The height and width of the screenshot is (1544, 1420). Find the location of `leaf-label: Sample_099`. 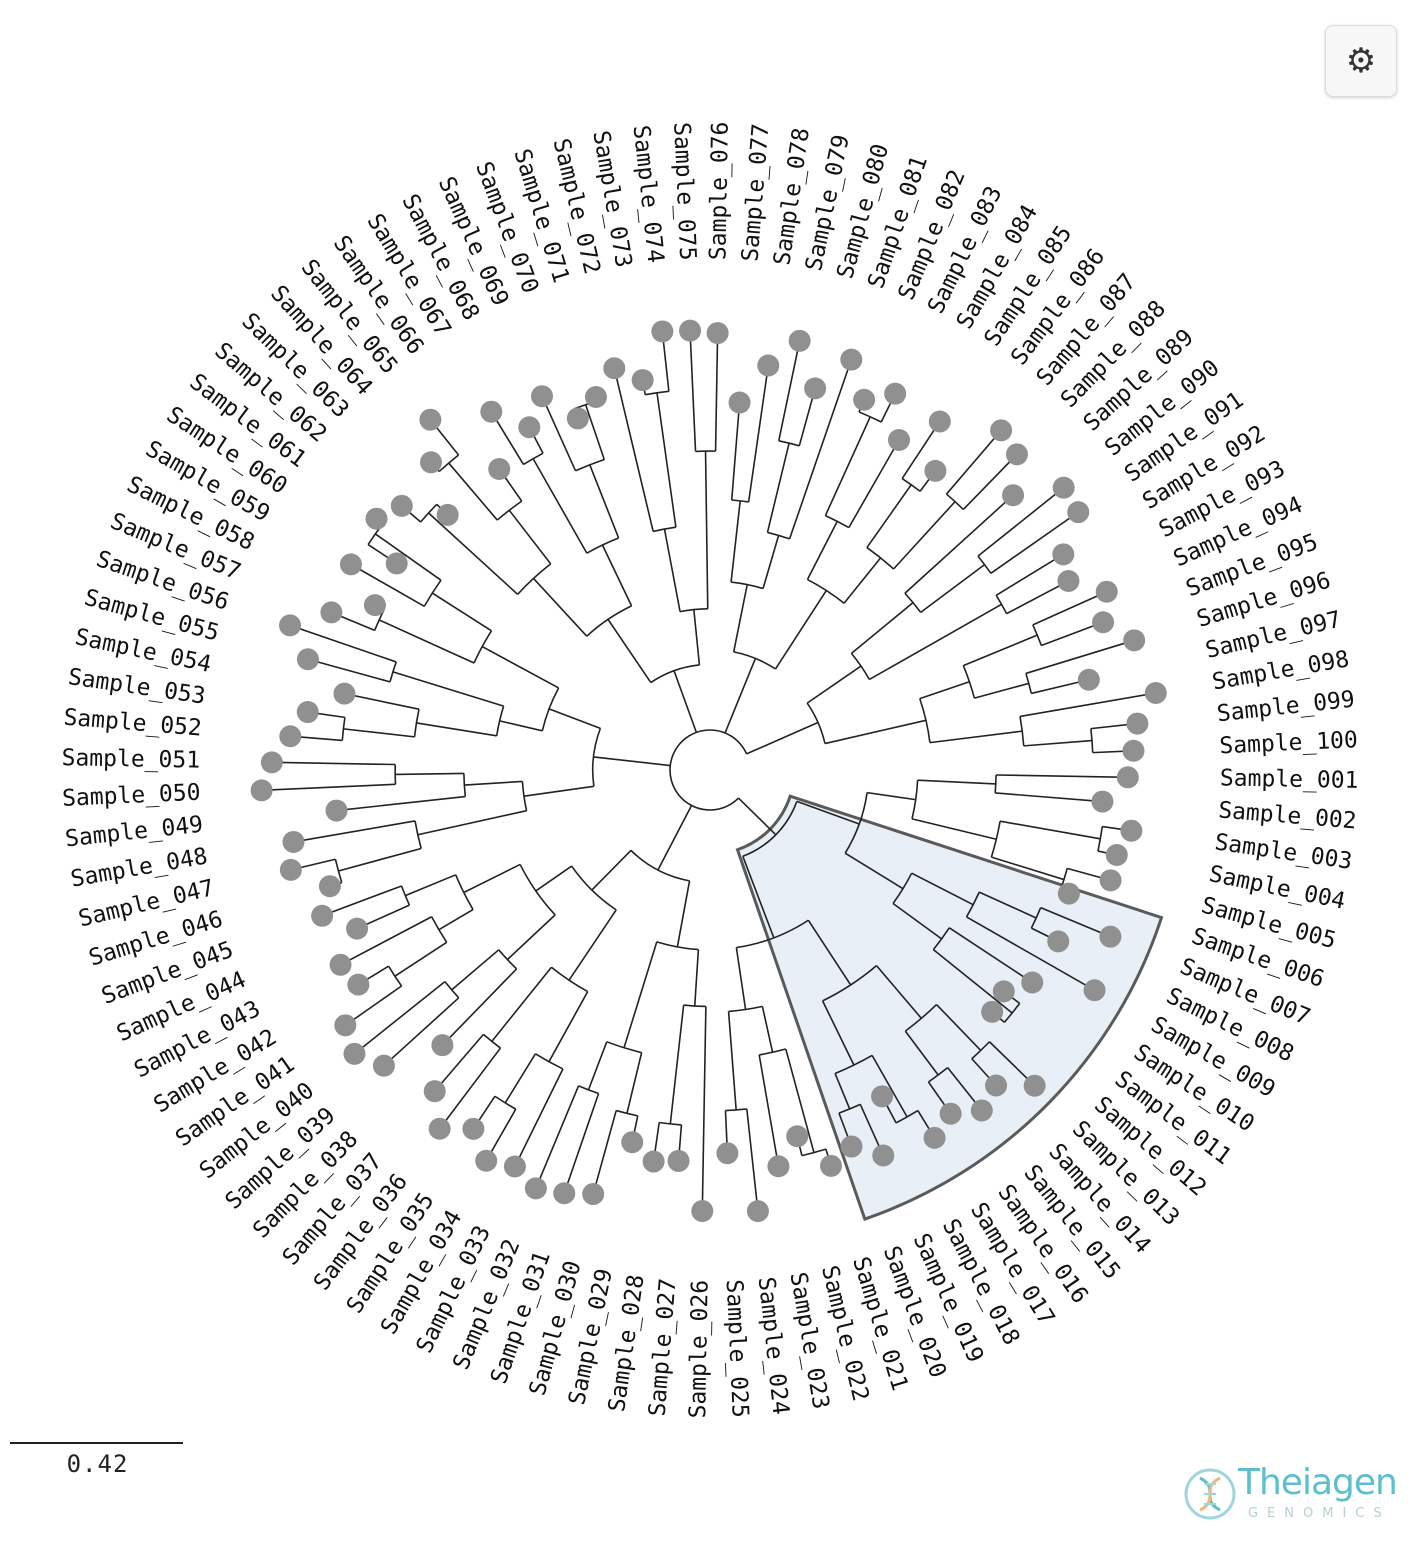

leaf-label: Sample_099 is located at coordinates (1286, 707).